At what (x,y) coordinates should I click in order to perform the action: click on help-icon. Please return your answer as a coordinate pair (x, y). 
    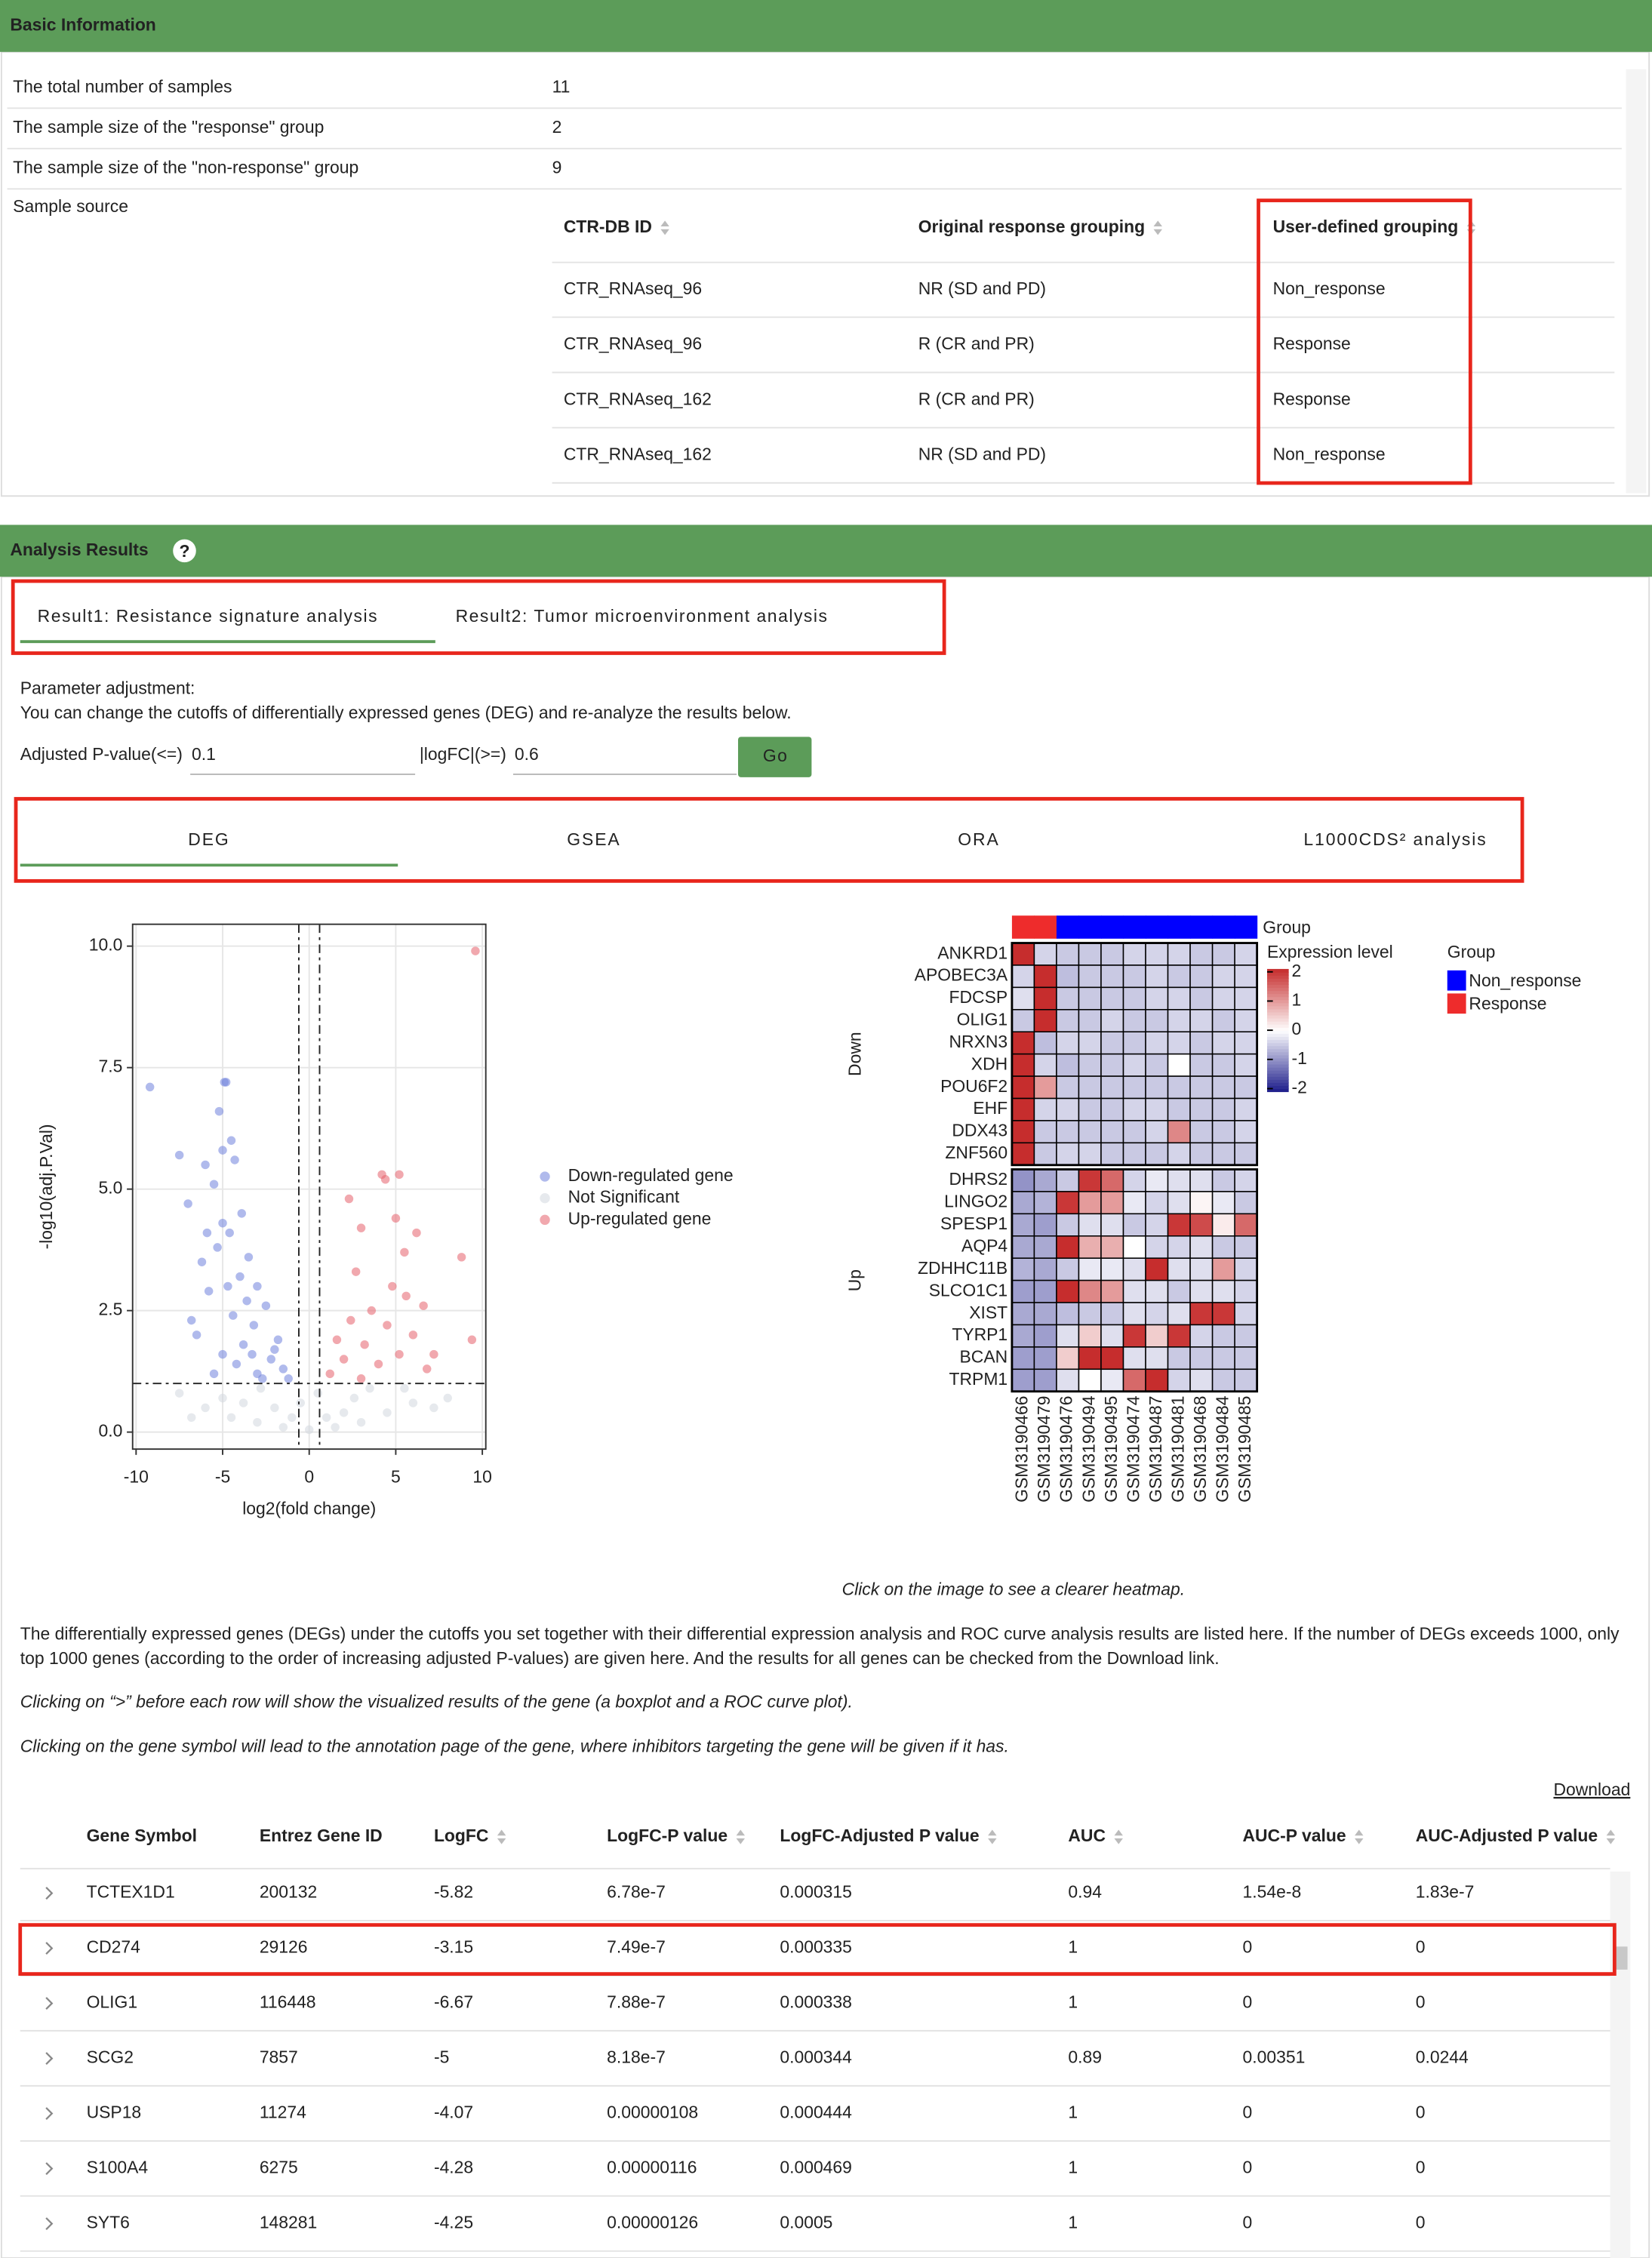
    Looking at the image, I should click on (184, 551).